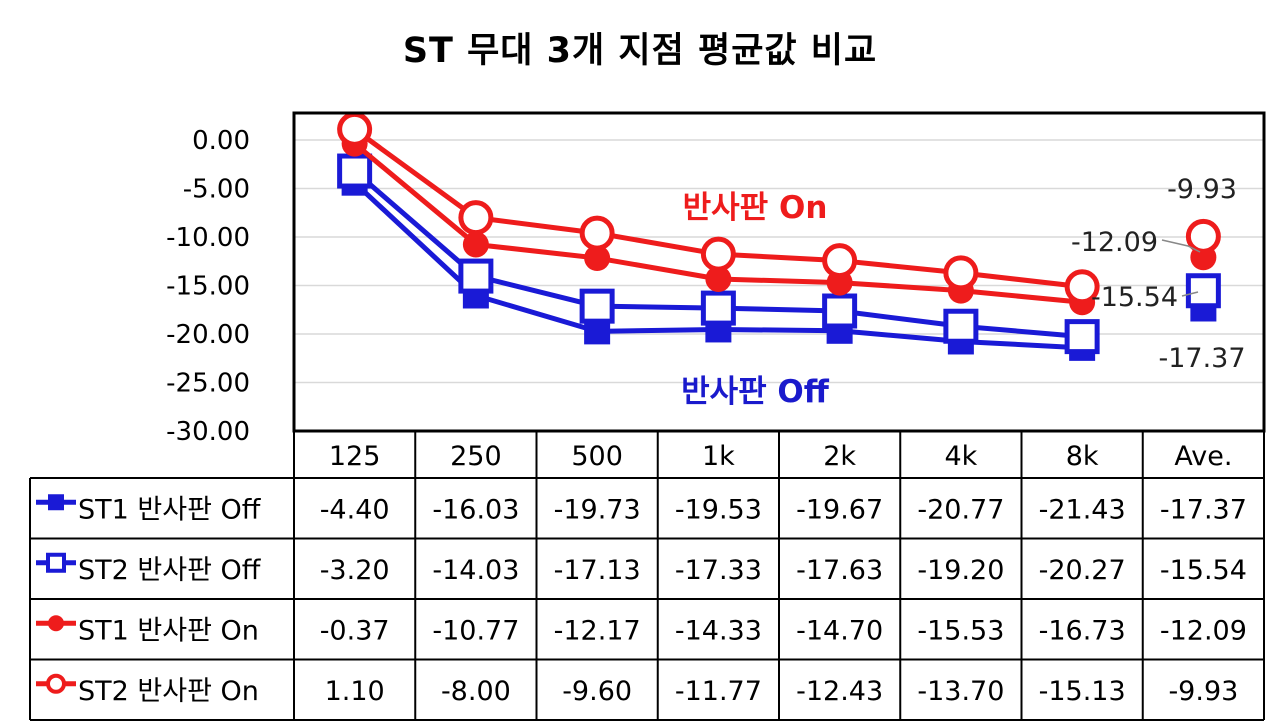 The width and height of the screenshot is (1280, 727). What do you see at coordinates (597, 691) in the screenshot?
I see `table-cell-value: -9.60` at bounding box center [597, 691].